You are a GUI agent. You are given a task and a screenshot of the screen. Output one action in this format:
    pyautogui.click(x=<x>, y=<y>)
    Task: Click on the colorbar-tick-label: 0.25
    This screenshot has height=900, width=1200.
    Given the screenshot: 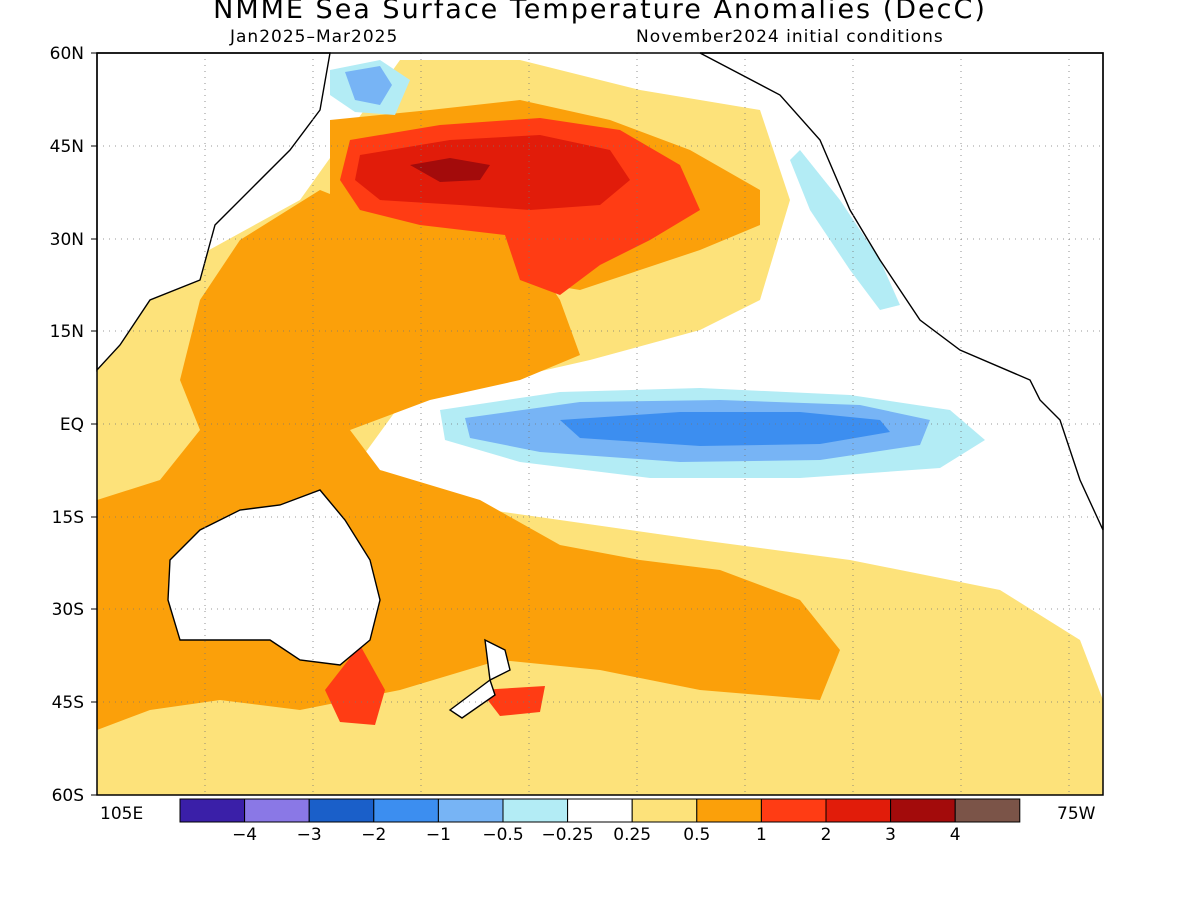 What is the action you would take?
    pyautogui.click(x=632, y=835)
    